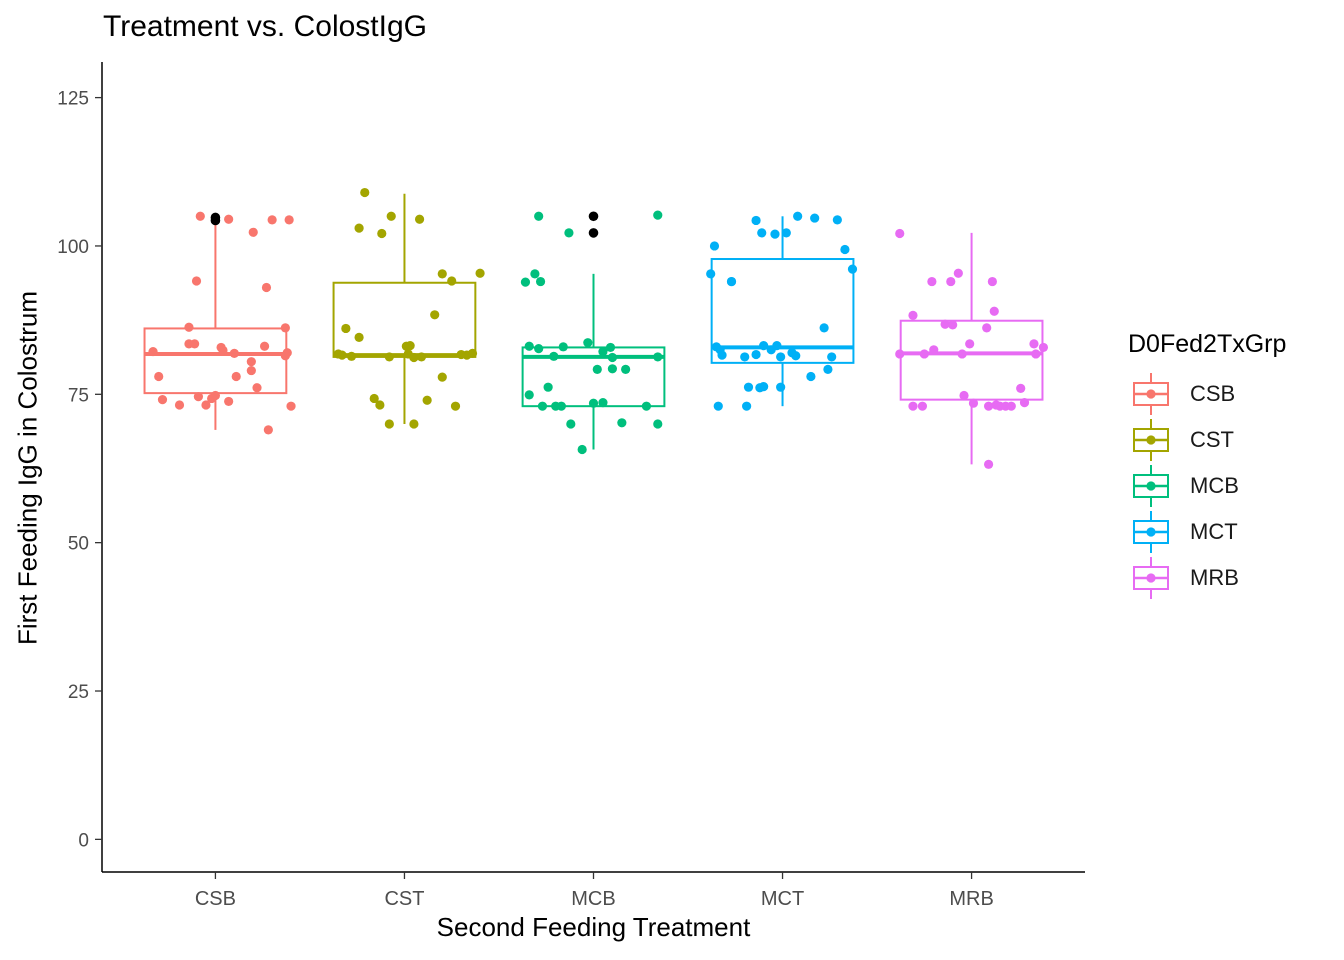 Image resolution: width=1344 pixels, height=960 pixels. What do you see at coordinates (593, 899) in the screenshot?
I see `x-tick-label: MCB` at bounding box center [593, 899].